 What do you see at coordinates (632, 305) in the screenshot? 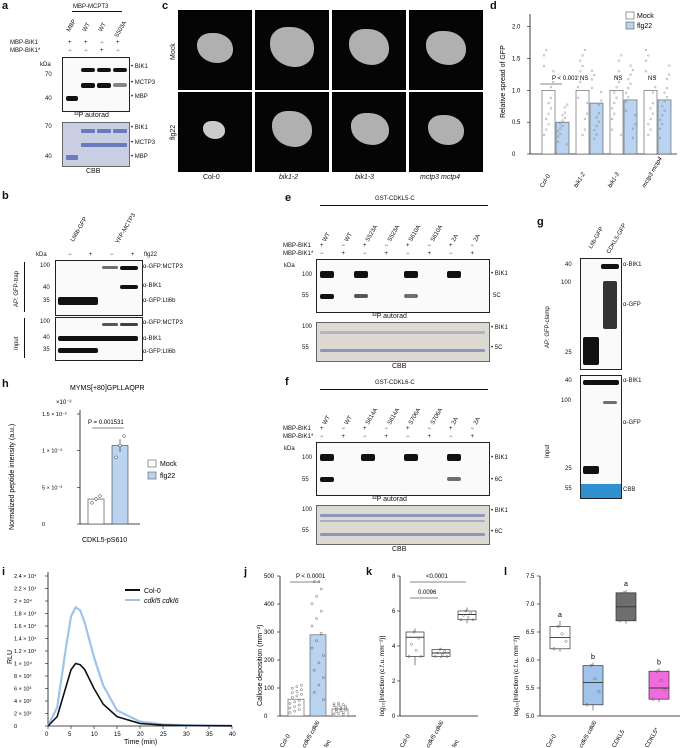
I see `g-ab-ap-1: α-GFP` at bounding box center [632, 305].